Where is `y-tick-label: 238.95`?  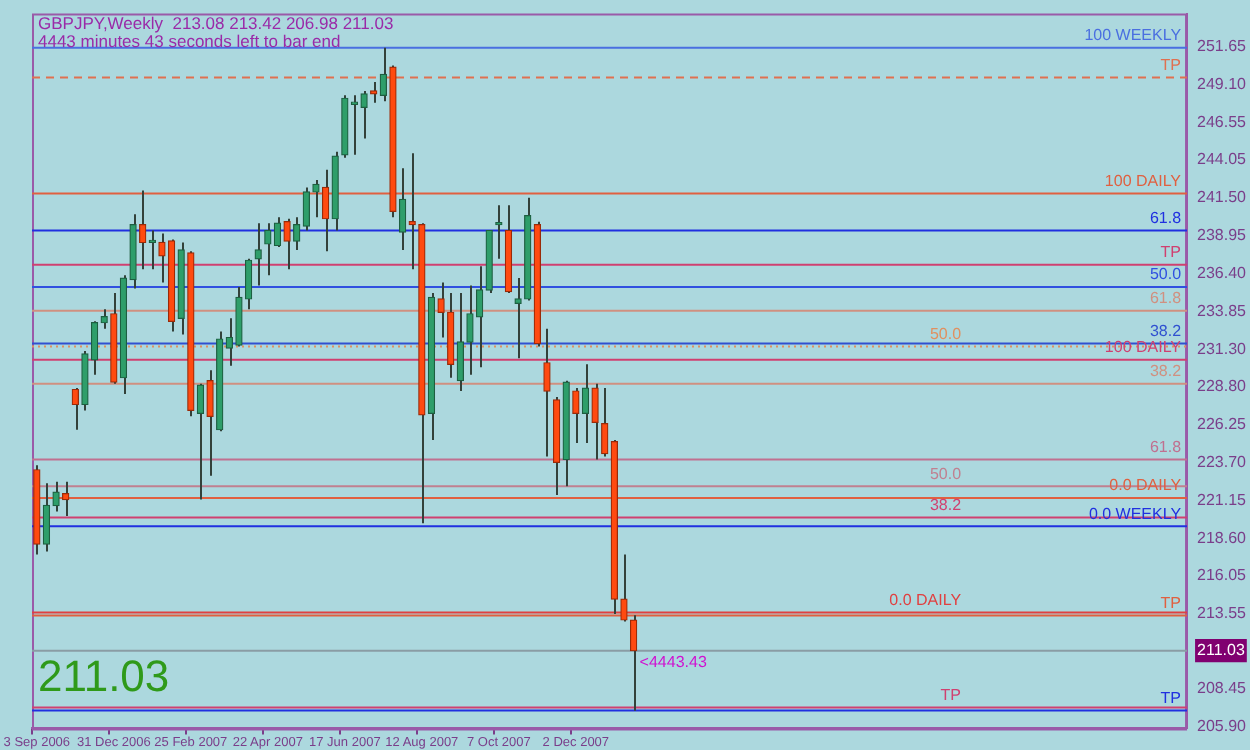 y-tick-label: 238.95 is located at coordinates (1222, 235).